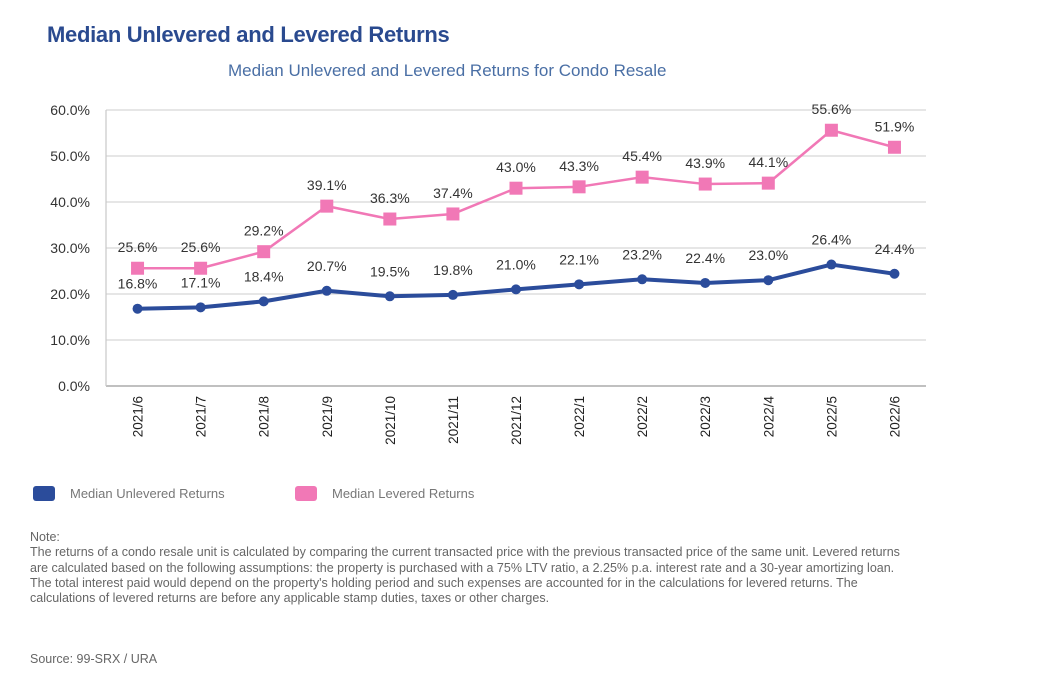  I want to click on y-tick-label: 10.0%, so click(70, 340).